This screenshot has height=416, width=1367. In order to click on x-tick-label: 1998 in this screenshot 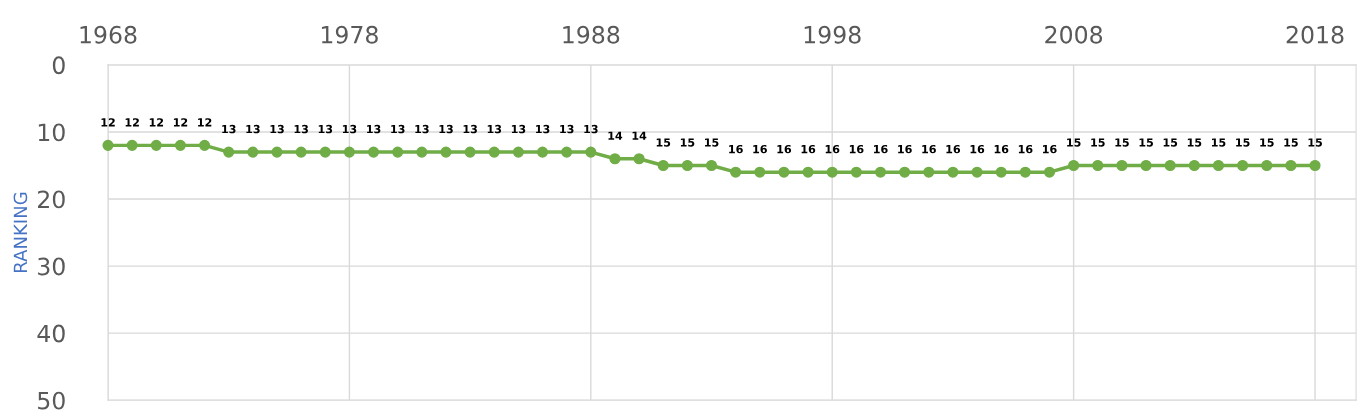, I will do `click(832, 34)`.